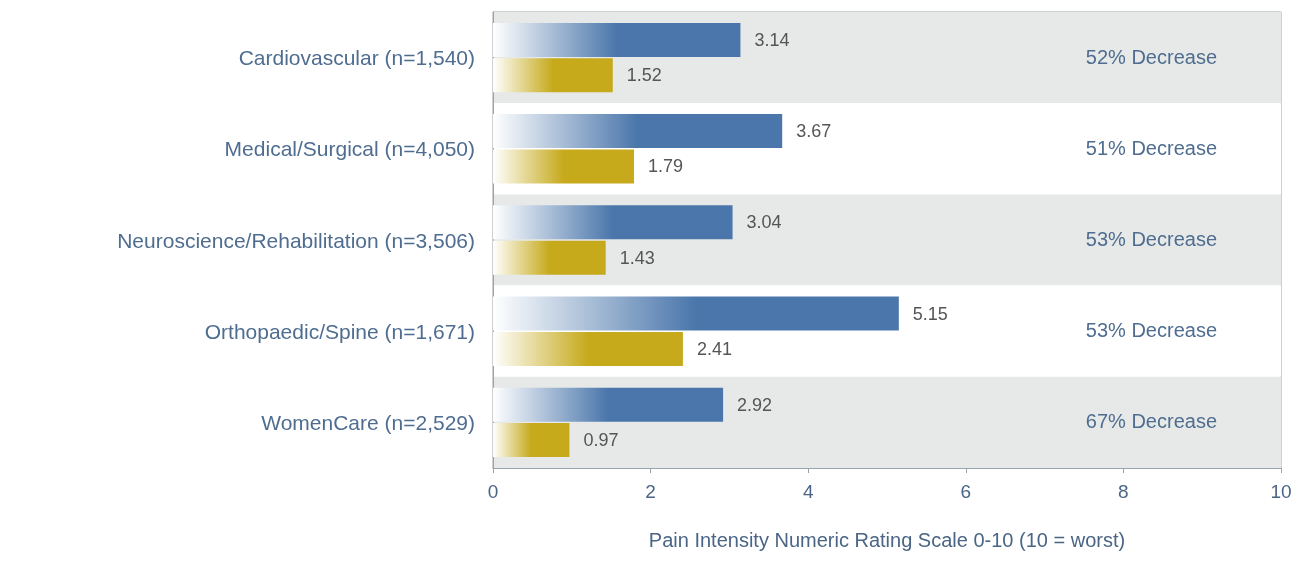 This screenshot has height=564, width=1297. What do you see at coordinates (1151, 421) in the screenshot?
I see `annotation: 67% Decrease` at bounding box center [1151, 421].